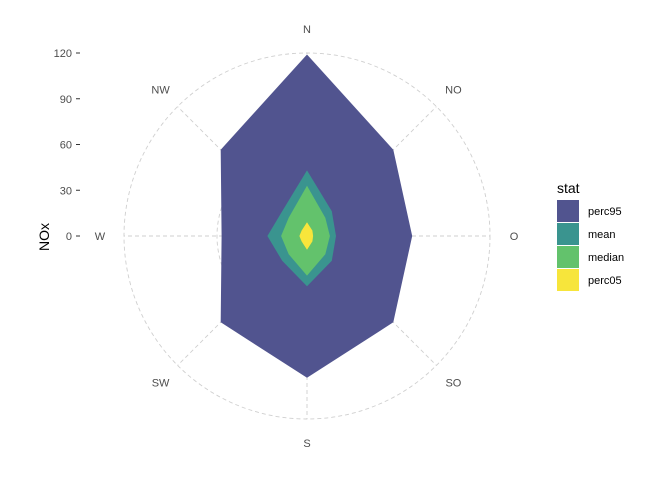 The height and width of the screenshot is (480, 672). What do you see at coordinates (100, 237) in the screenshot?
I see `direction-label-W: W` at bounding box center [100, 237].